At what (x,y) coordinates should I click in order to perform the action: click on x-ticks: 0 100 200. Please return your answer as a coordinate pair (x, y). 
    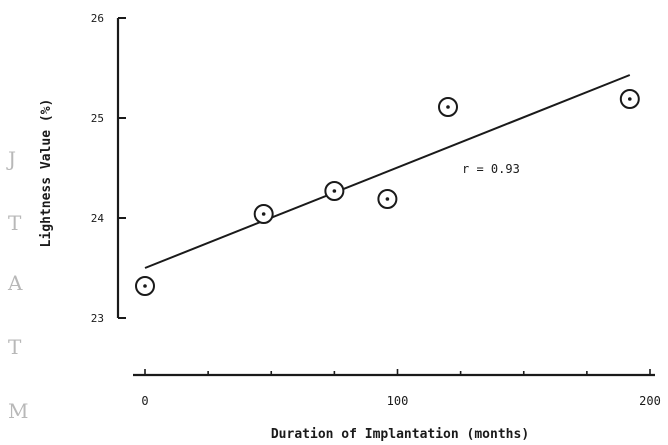
    Looking at the image, I should click on (401, 388).